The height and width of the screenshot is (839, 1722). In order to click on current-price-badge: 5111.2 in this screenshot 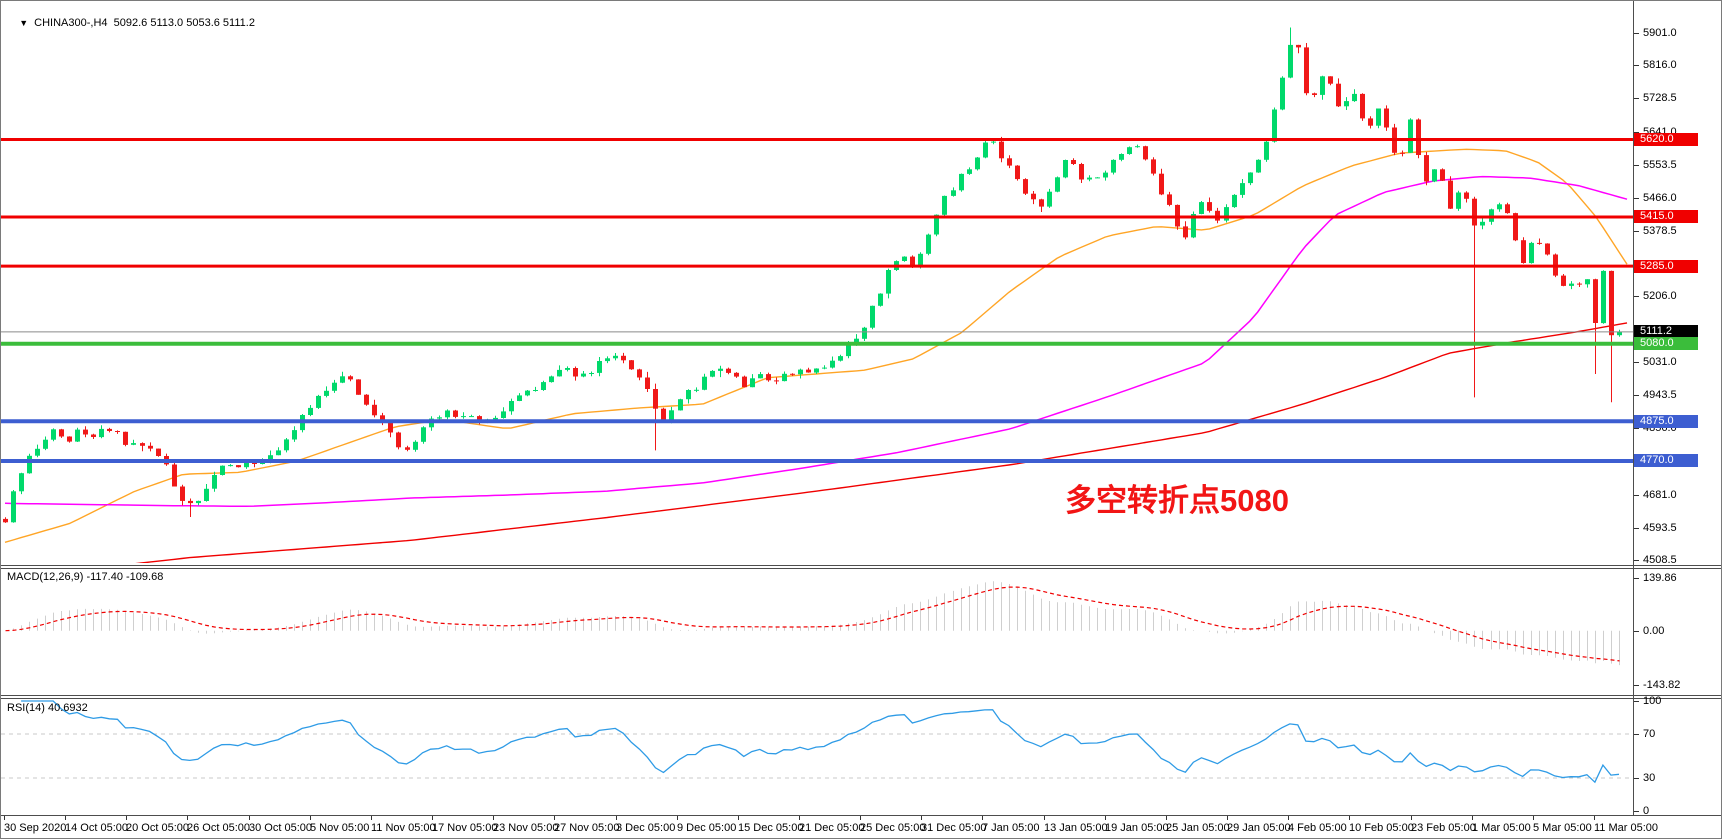, I will do `click(1666, 331)`.